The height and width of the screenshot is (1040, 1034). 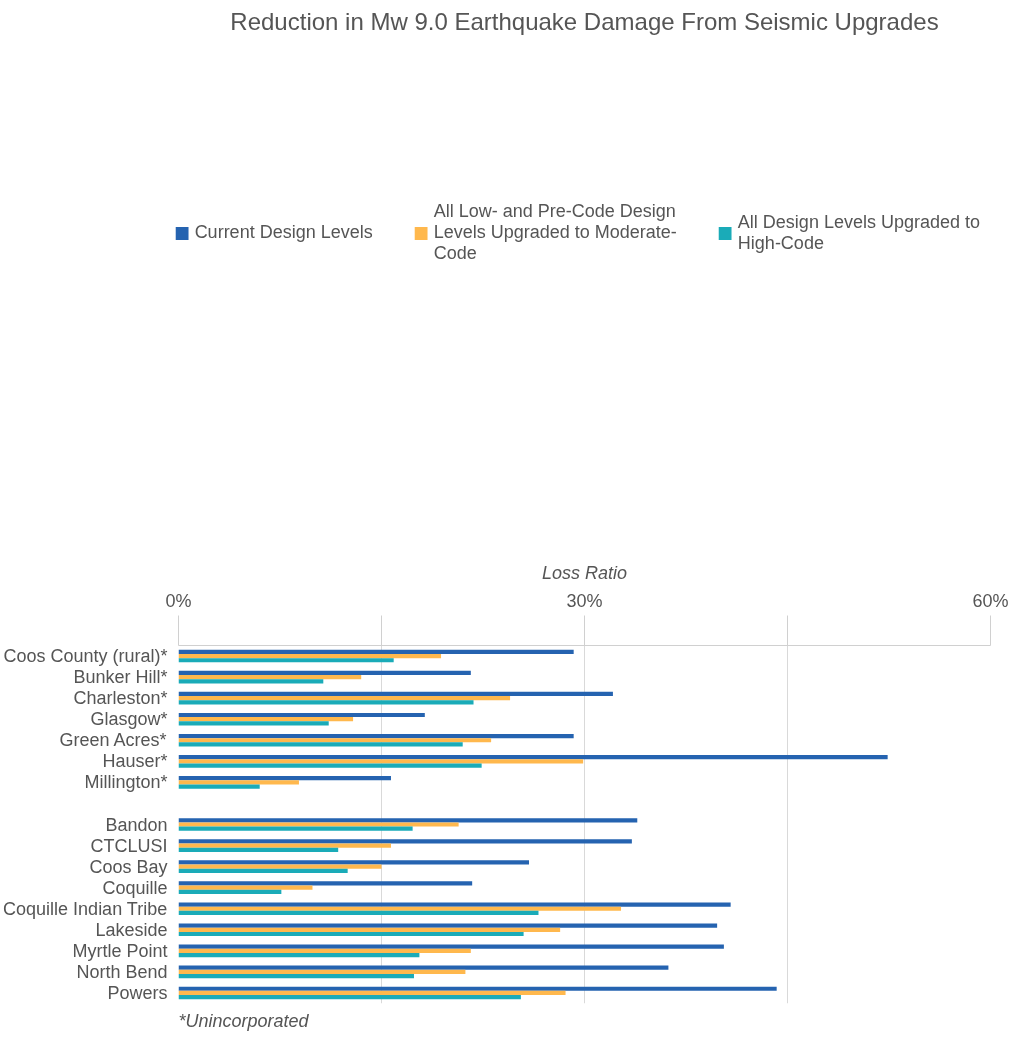 I want to click on y-tick-label: Coquille Indian Tribe, so click(x=85, y=908).